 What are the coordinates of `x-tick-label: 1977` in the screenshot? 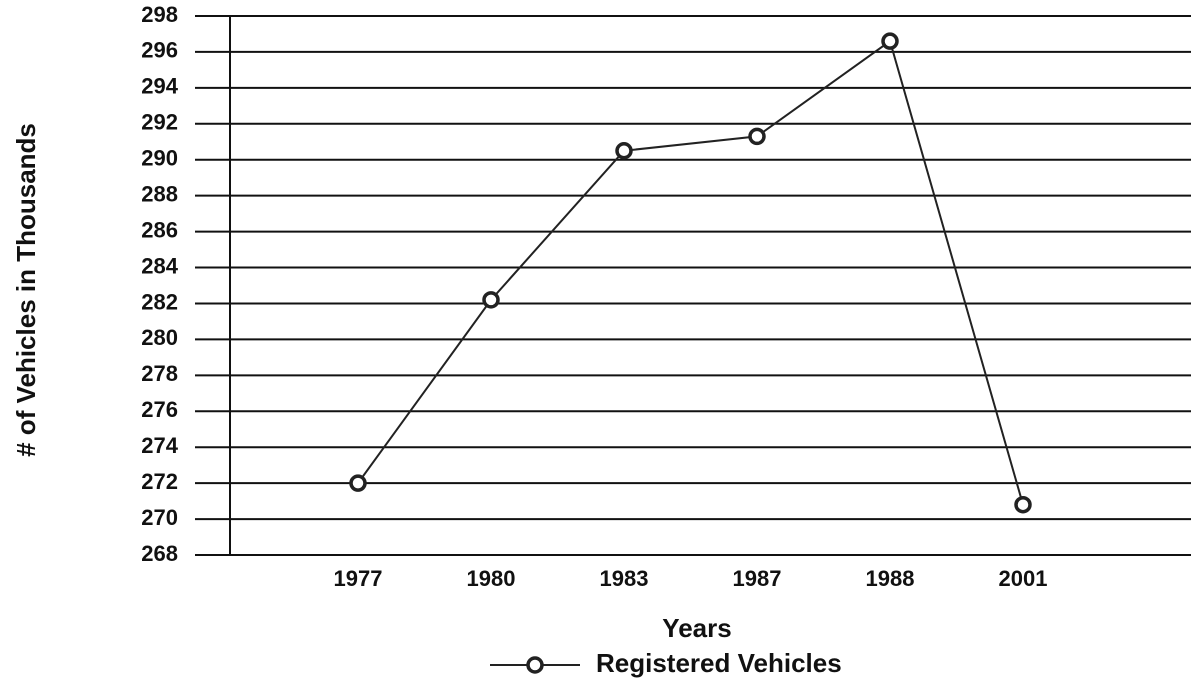 It's located at (358, 578).